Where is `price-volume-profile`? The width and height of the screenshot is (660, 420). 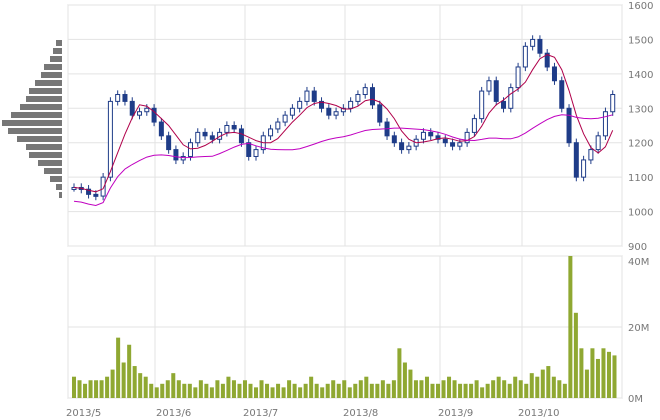
price-volume-profile is located at coordinates (32, 119).